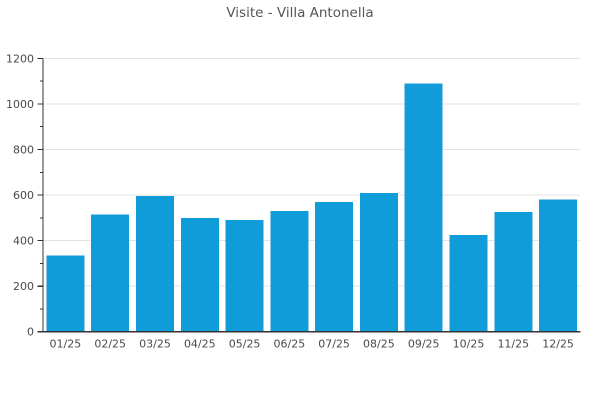 This screenshot has height=400, width=600. What do you see at coordinates (558, 344) in the screenshot?
I see `x-tick-label: 12/25` at bounding box center [558, 344].